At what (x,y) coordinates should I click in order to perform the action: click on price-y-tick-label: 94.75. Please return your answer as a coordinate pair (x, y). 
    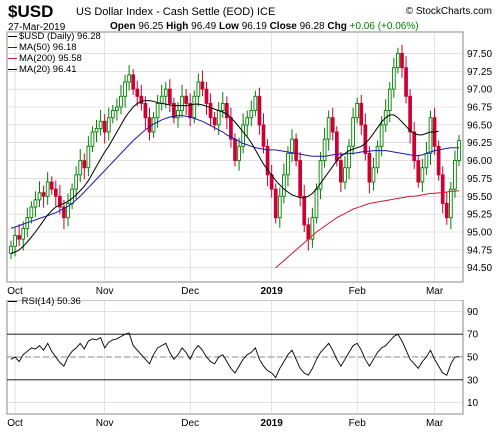
    Looking at the image, I should click on (479, 250).